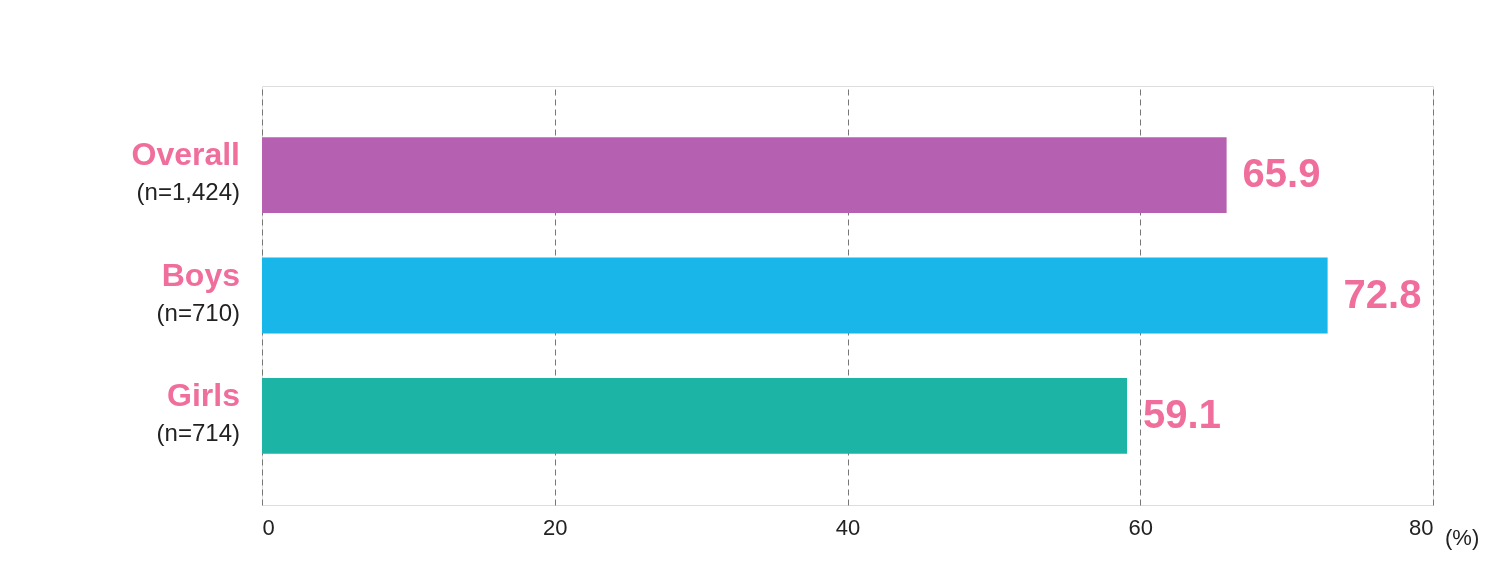 This screenshot has height=587, width=1505. I want to click on data-label: 72.8, so click(1382, 293).